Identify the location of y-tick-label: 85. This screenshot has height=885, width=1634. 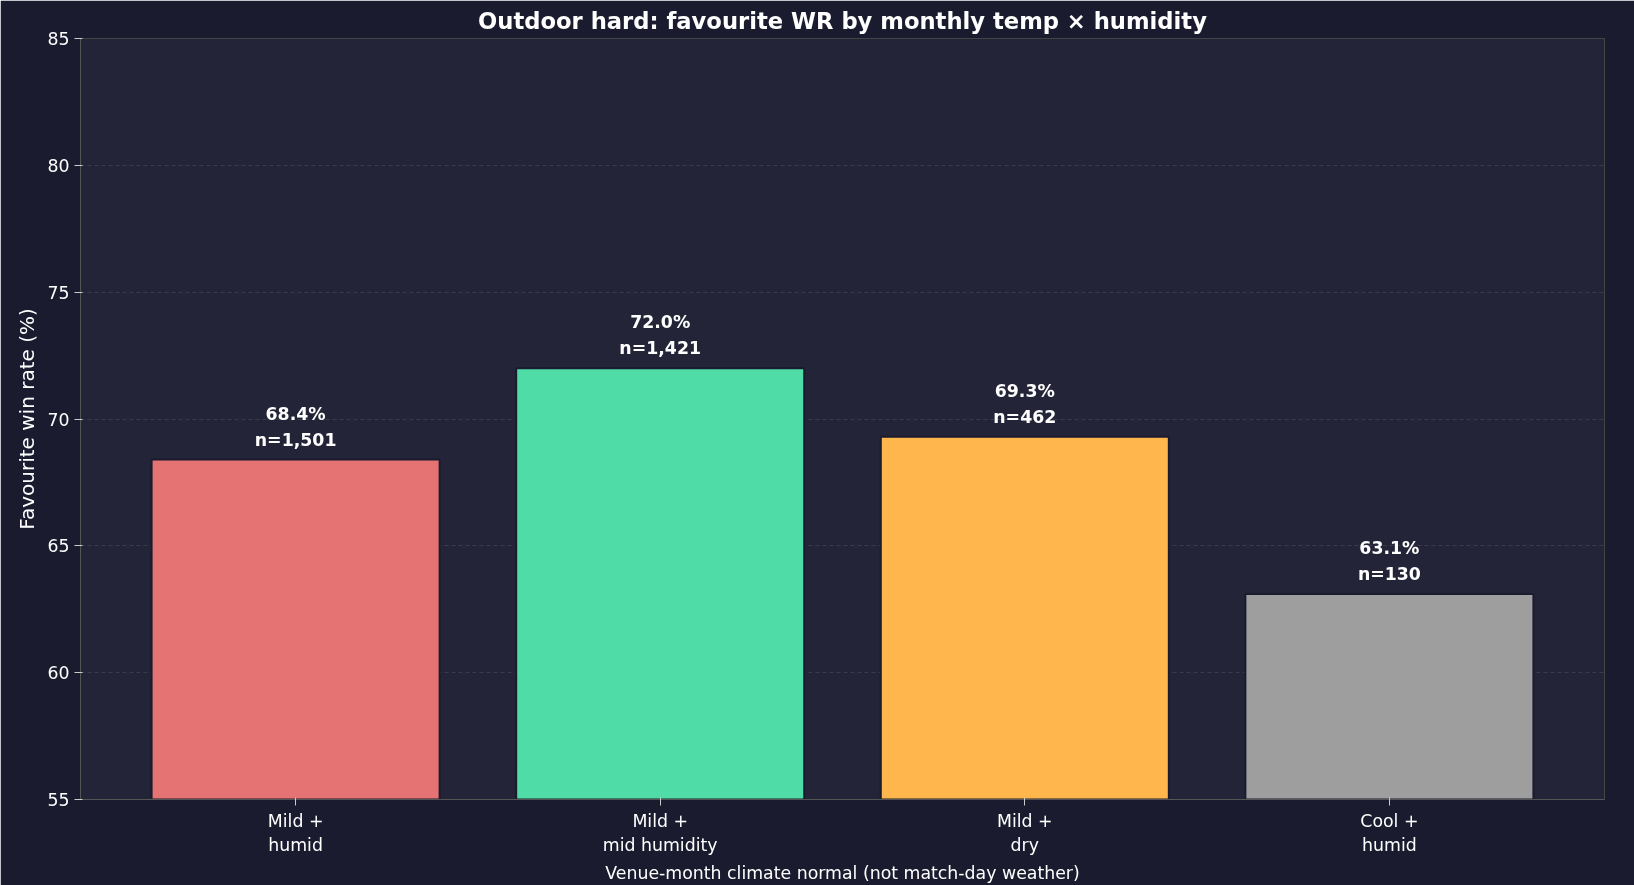
(58, 39).